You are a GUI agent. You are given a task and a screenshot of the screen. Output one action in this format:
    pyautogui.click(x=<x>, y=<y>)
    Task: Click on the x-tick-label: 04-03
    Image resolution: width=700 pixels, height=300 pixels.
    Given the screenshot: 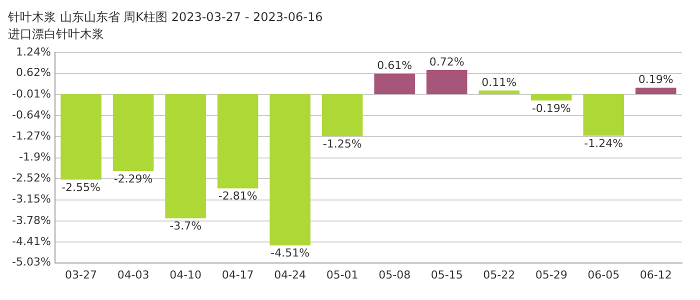 What is the action you would take?
    pyautogui.click(x=133, y=275)
    